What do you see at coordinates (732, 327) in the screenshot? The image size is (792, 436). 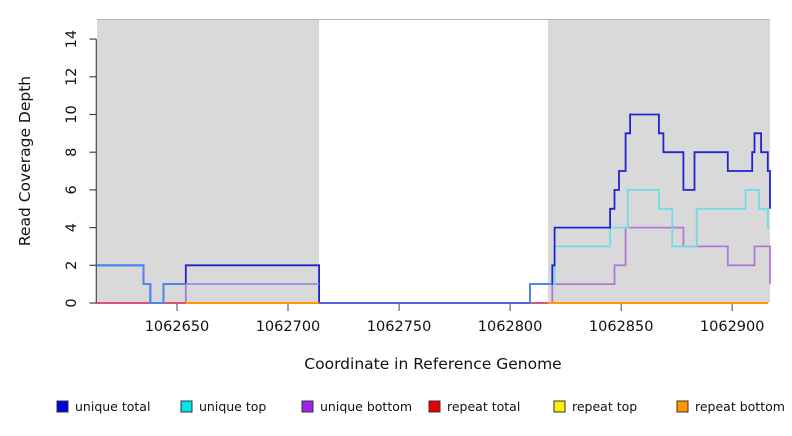 I see `x-tick-label: 1062900` at bounding box center [732, 327].